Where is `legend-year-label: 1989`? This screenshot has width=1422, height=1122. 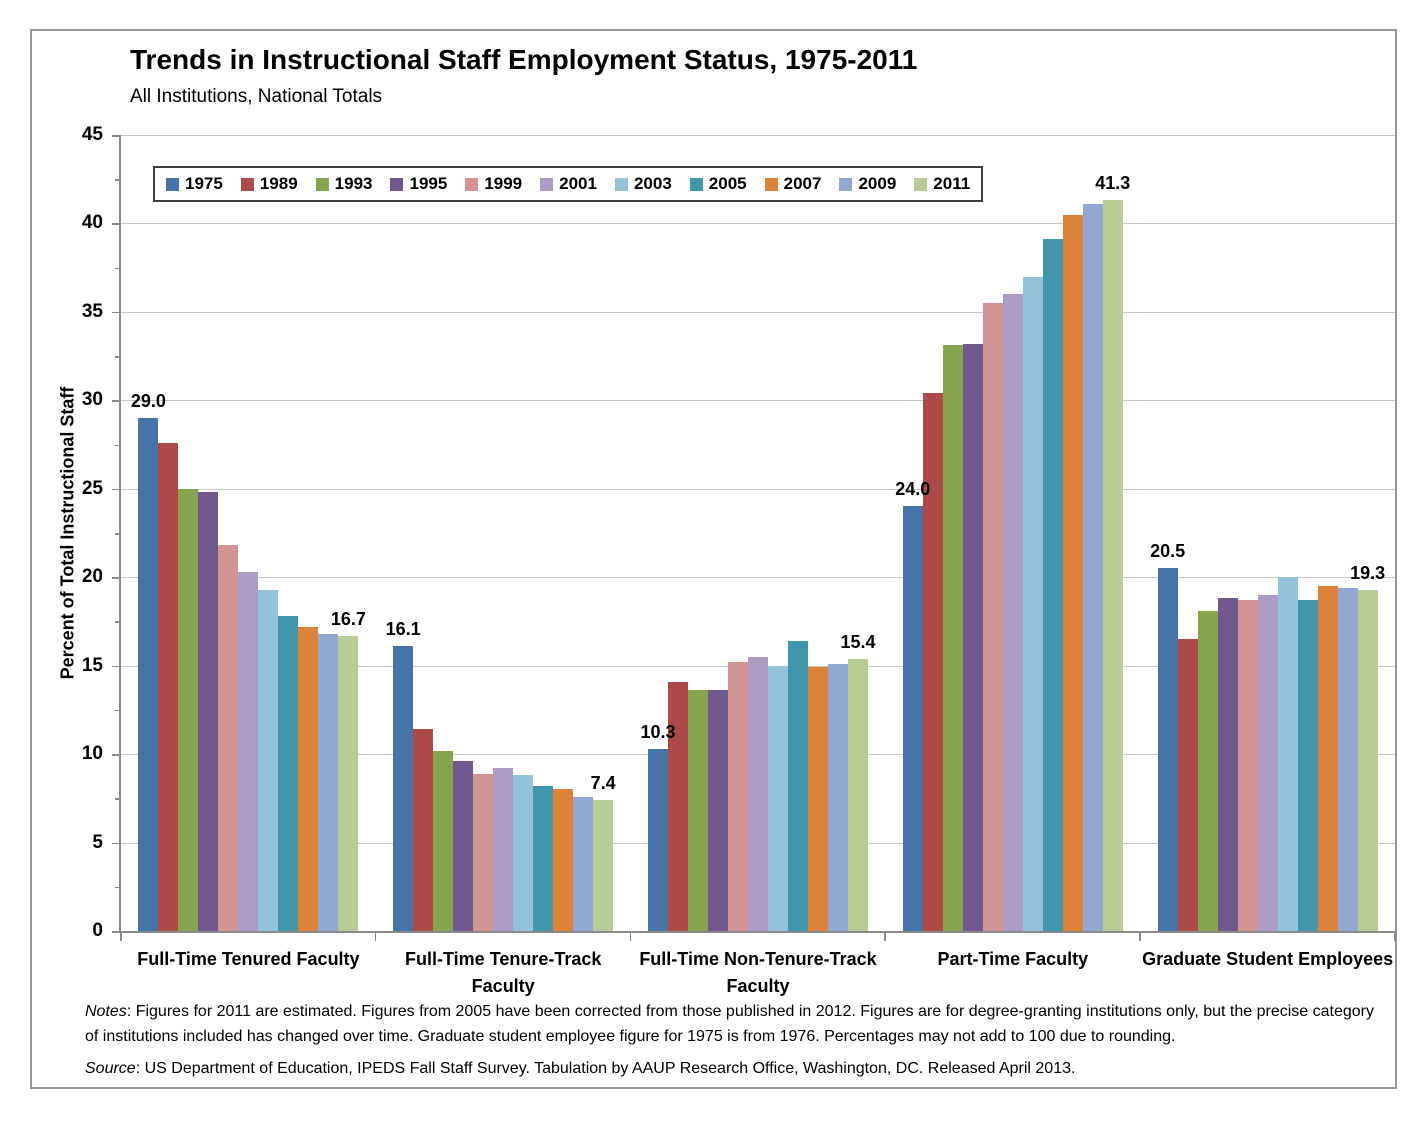
legend-year-label: 1989 is located at coordinates (278, 183).